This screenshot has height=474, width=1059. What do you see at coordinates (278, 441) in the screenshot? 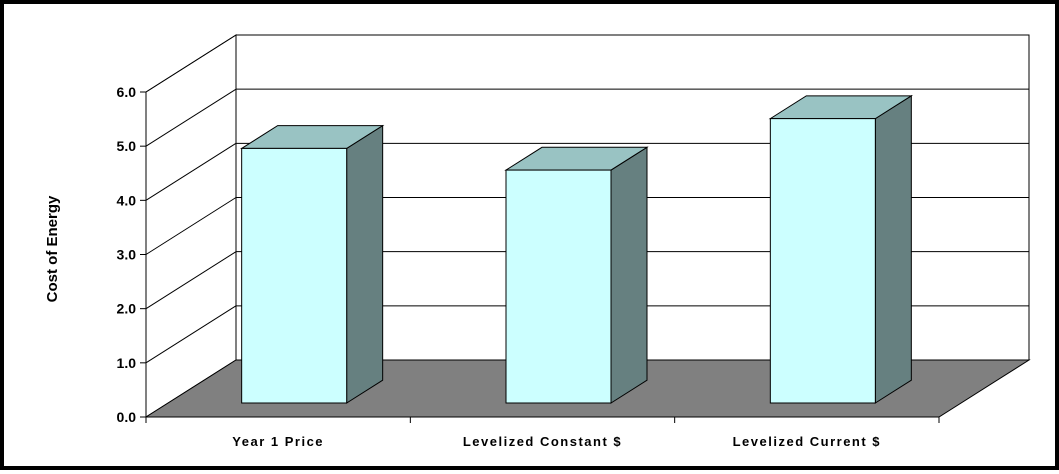
I see `x-tick-label: Year 1 Price` at bounding box center [278, 441].